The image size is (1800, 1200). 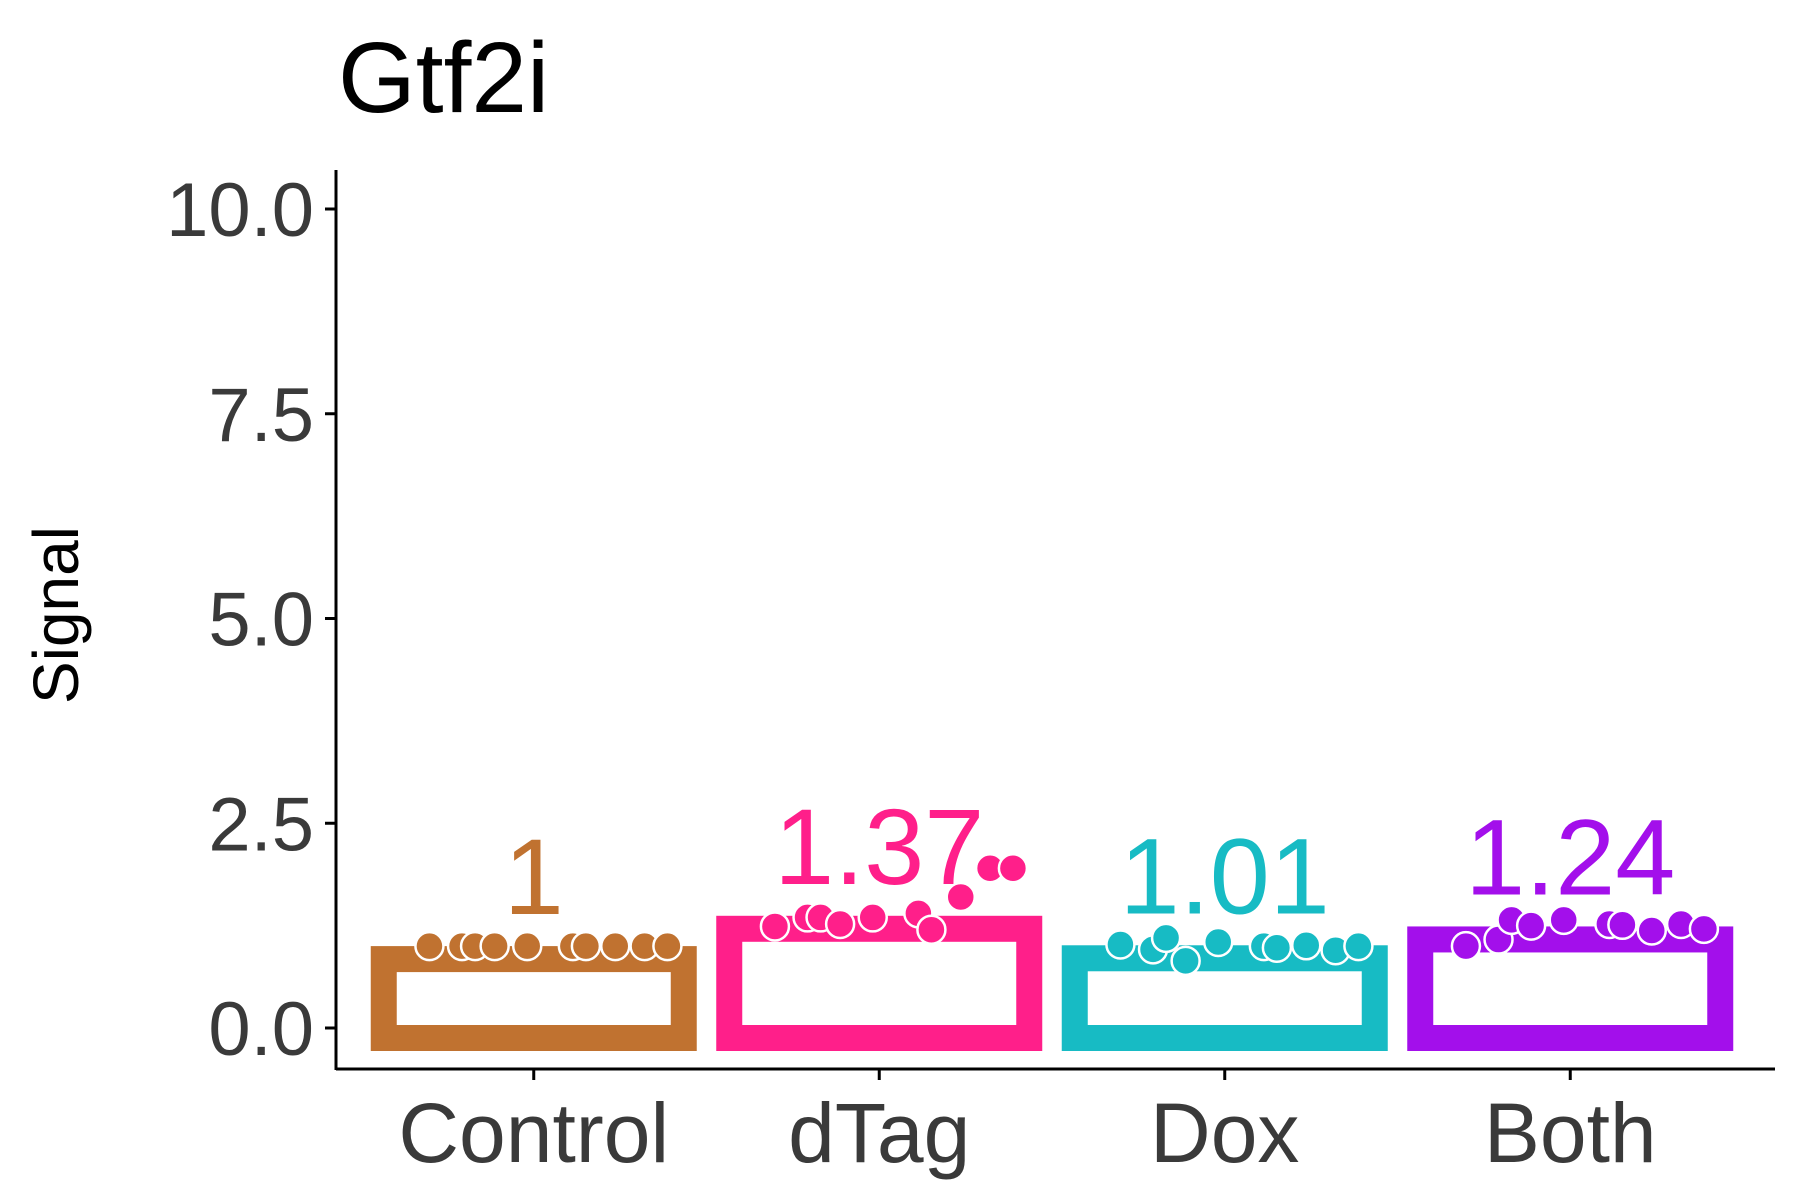 I want to click on x-tick-label-dtag: dTag, so click(x=879, y=1133).